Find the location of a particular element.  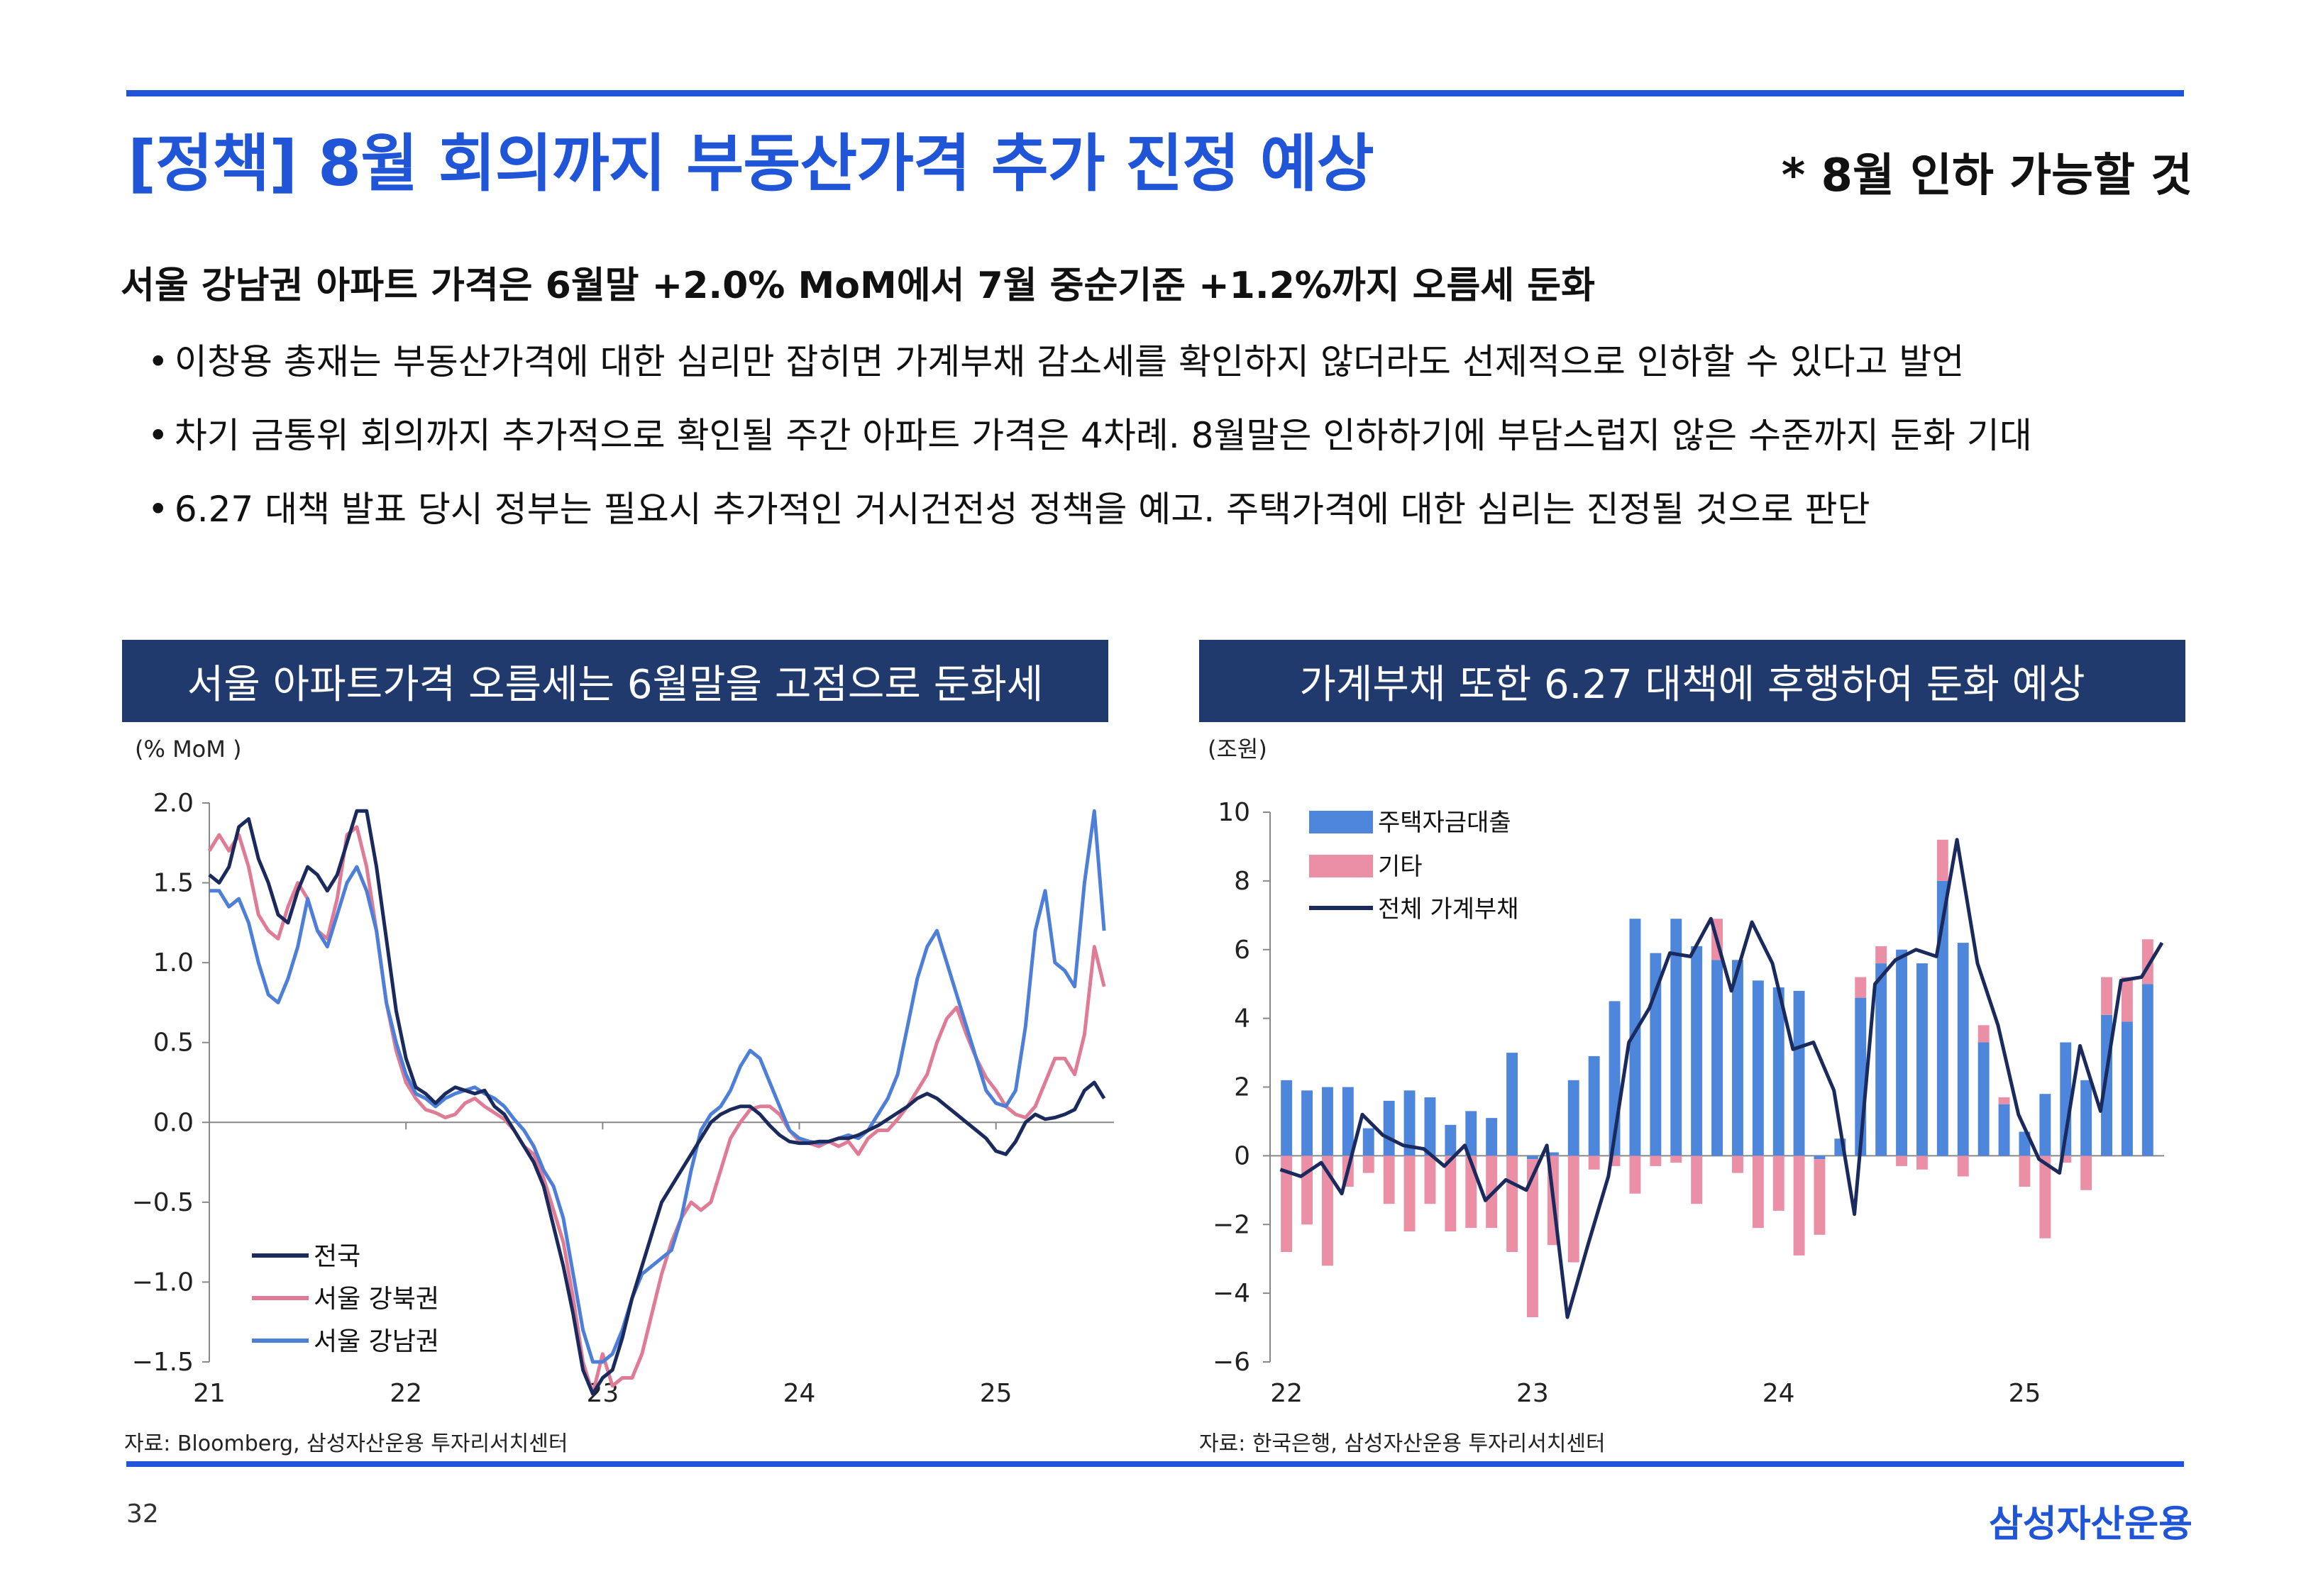

y-tick-label: 1.0 is located at coordinates (173, 962).